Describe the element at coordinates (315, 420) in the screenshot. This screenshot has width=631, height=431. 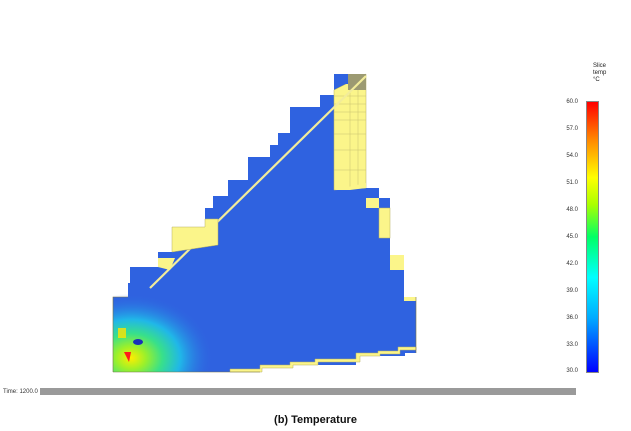
I see `figure-caption: (b) Temperature` at that location.